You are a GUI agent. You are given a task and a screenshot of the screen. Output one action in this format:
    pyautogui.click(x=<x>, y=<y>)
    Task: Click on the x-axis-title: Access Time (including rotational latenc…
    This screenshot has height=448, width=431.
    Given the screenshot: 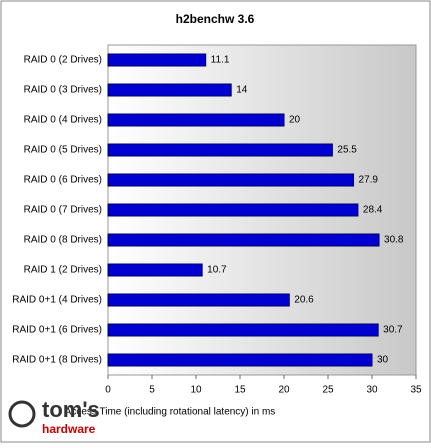 What is the action you would take?
    pyautogui.click(x=170, y=412)
    